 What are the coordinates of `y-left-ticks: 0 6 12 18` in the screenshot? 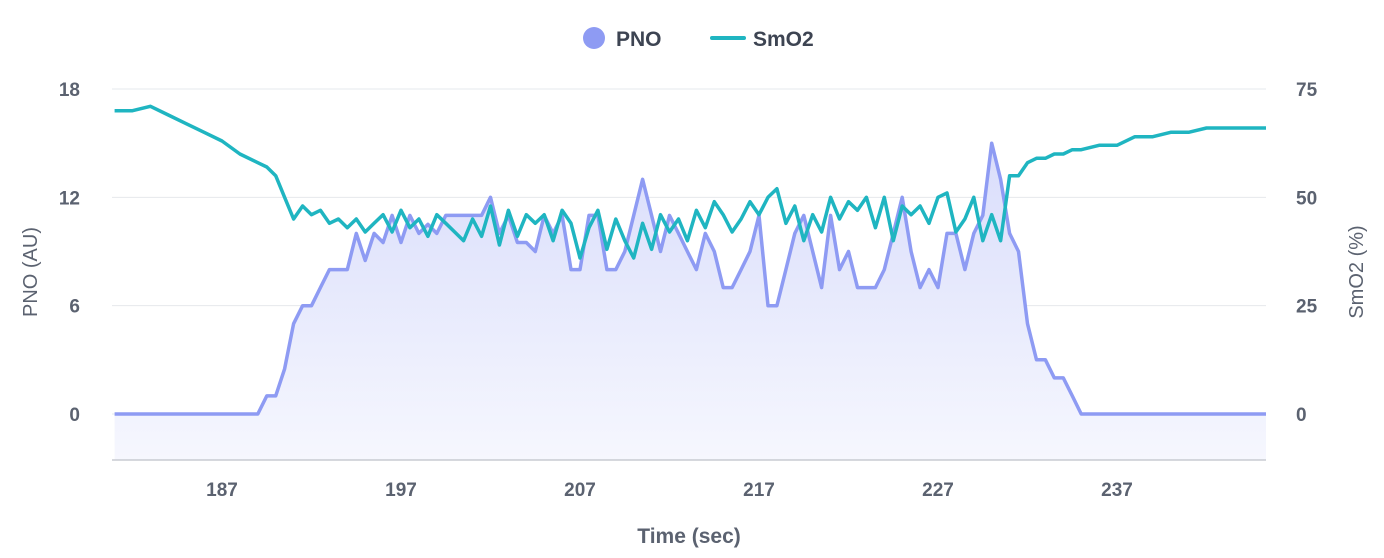 It's located at (69, 253).